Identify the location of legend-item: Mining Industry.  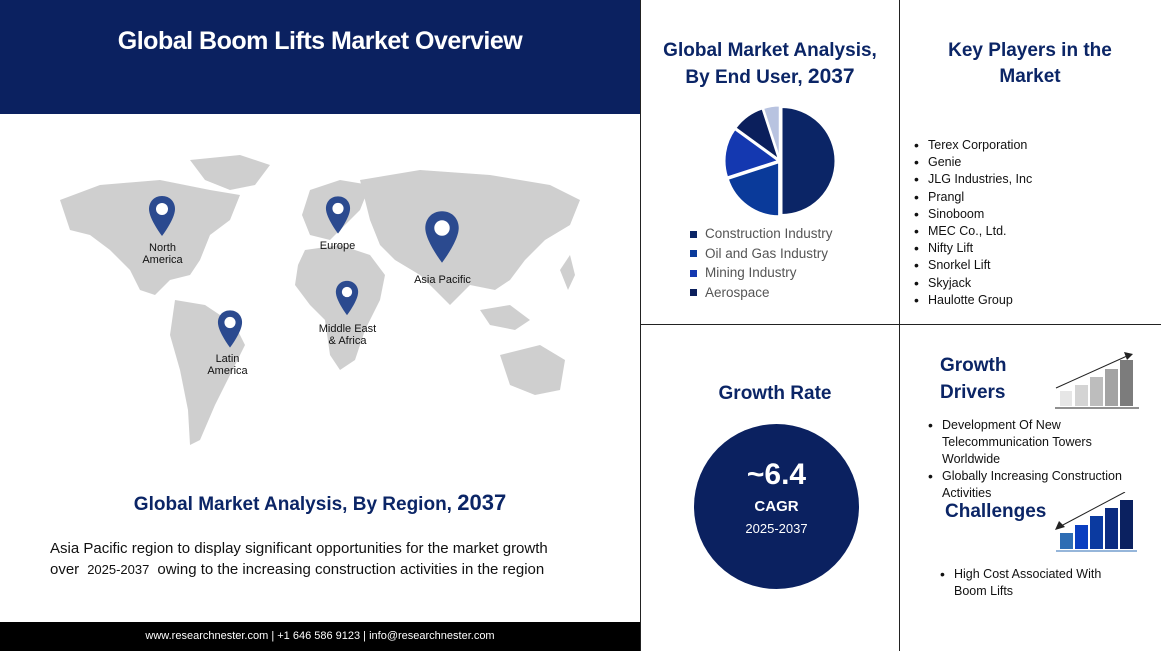
(761, 273).